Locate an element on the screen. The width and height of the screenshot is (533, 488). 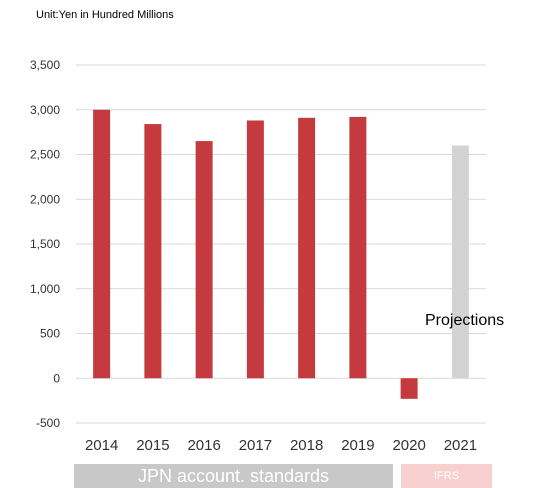
y-tick-label: 500 is located at coordinates (50, 334).